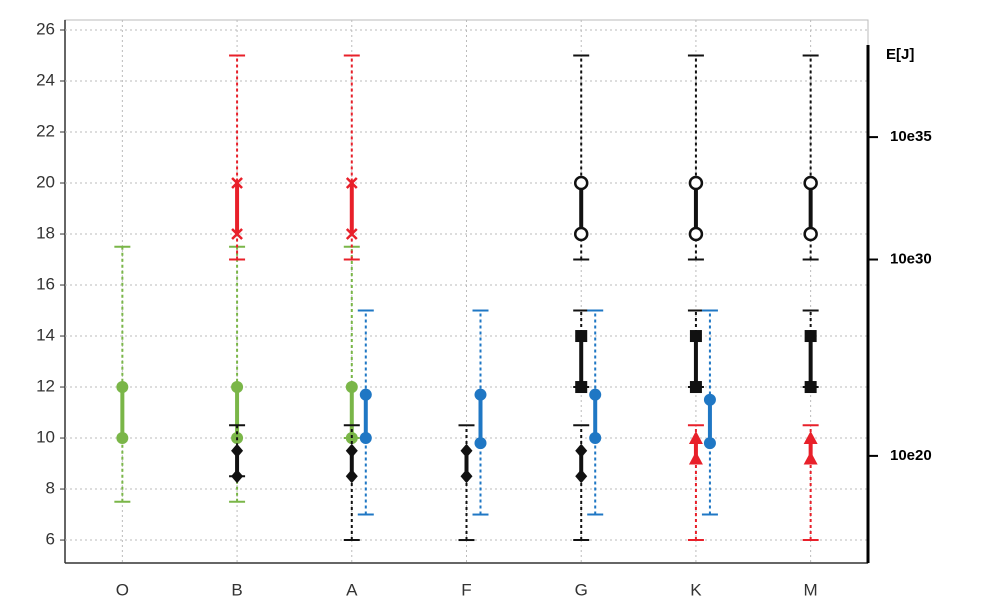 The width and height of the screenshot is (1000, 609). Describe the element at coordinates (581, 589) in the screenshot. I see `x-tick-label: G` at that location.